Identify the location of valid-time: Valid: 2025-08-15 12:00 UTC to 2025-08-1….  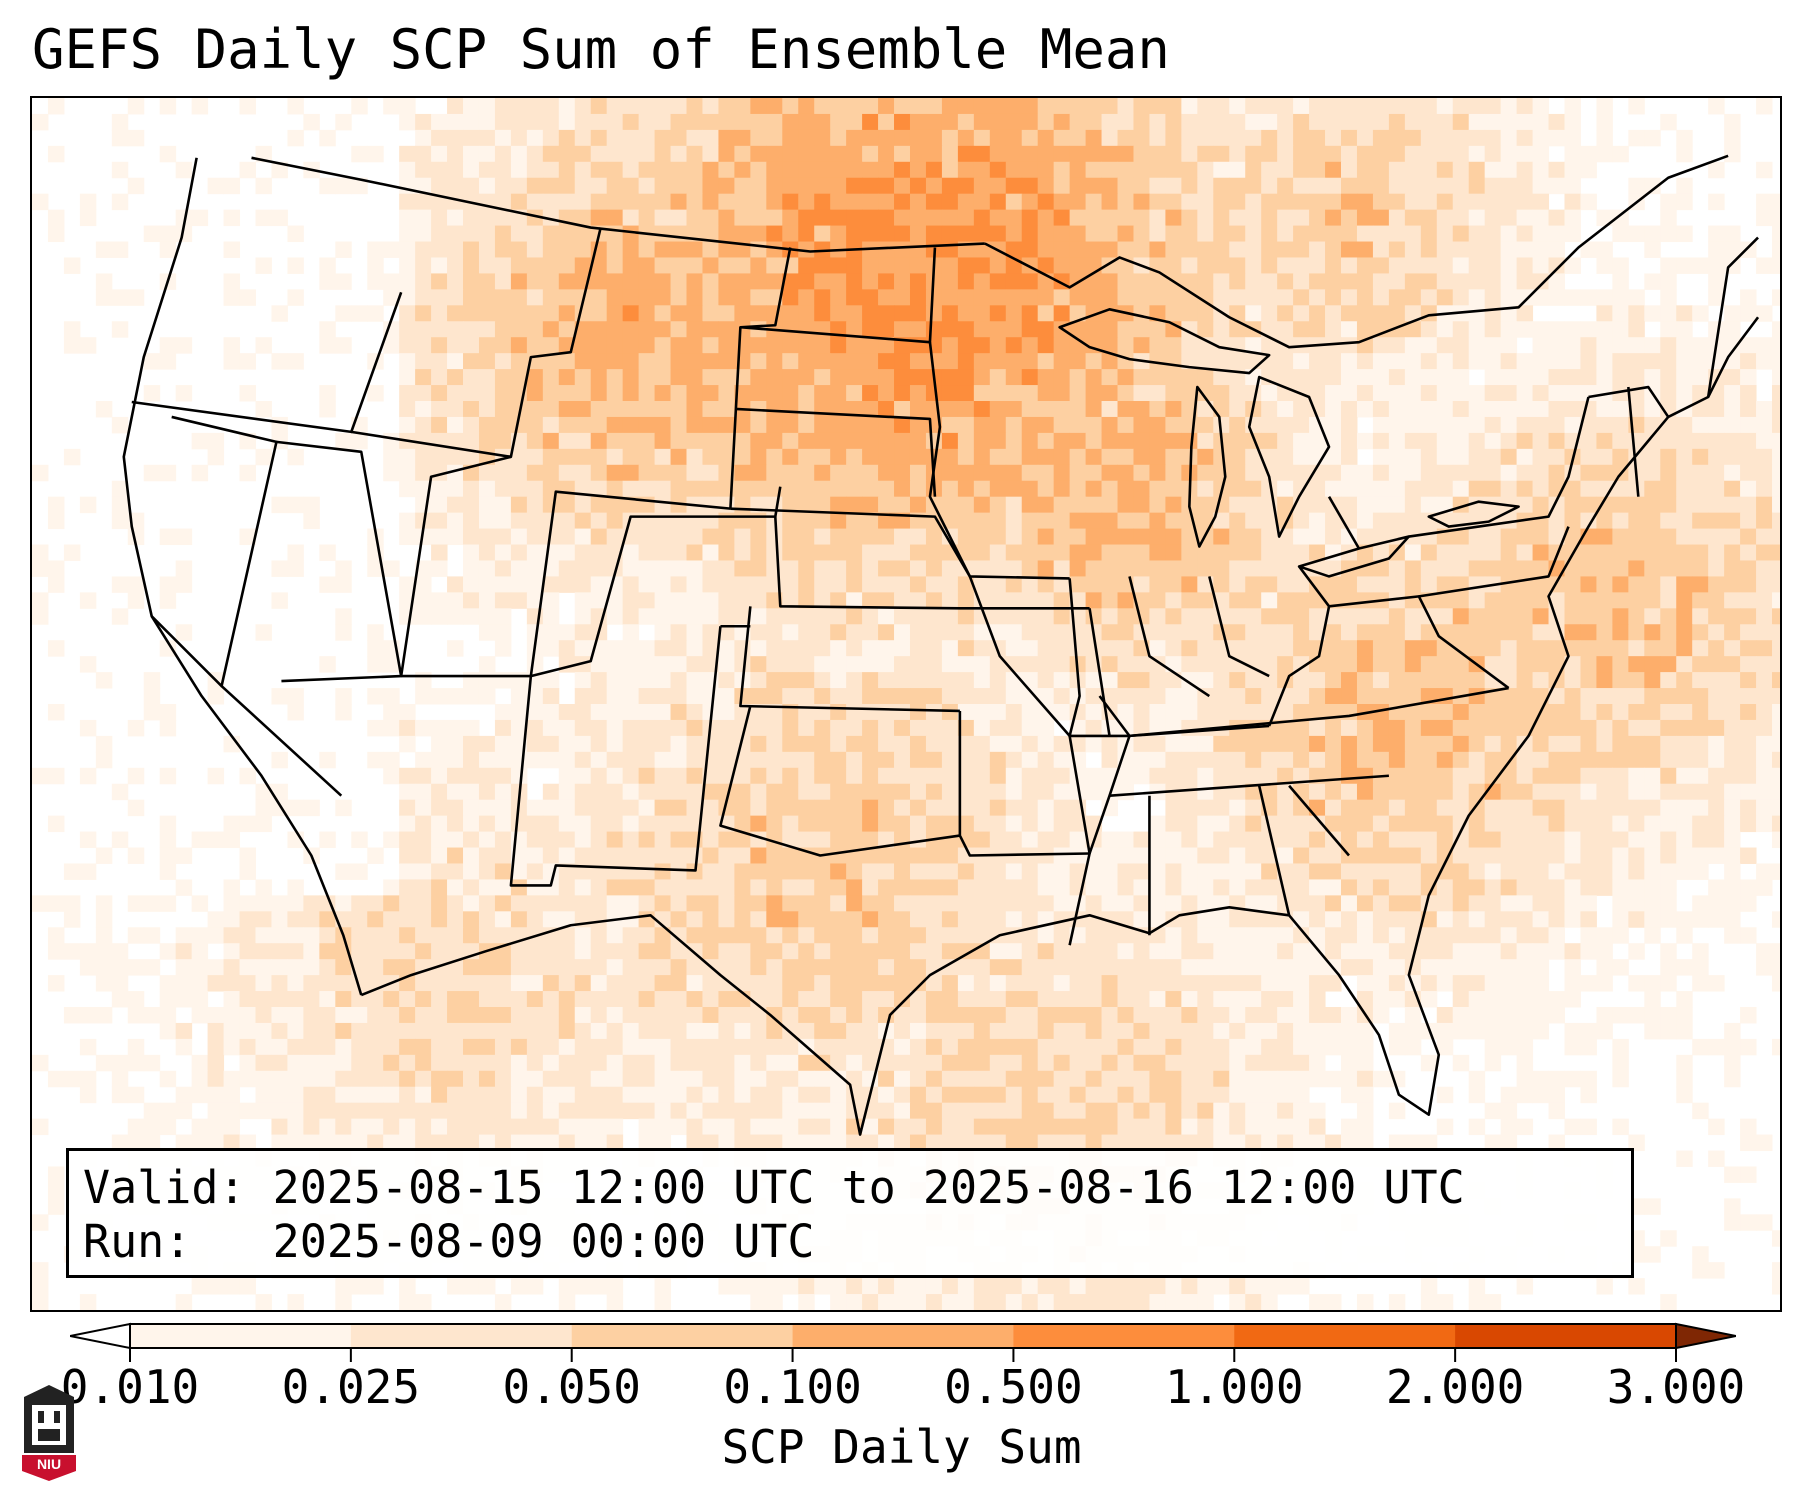
(774, 1187).